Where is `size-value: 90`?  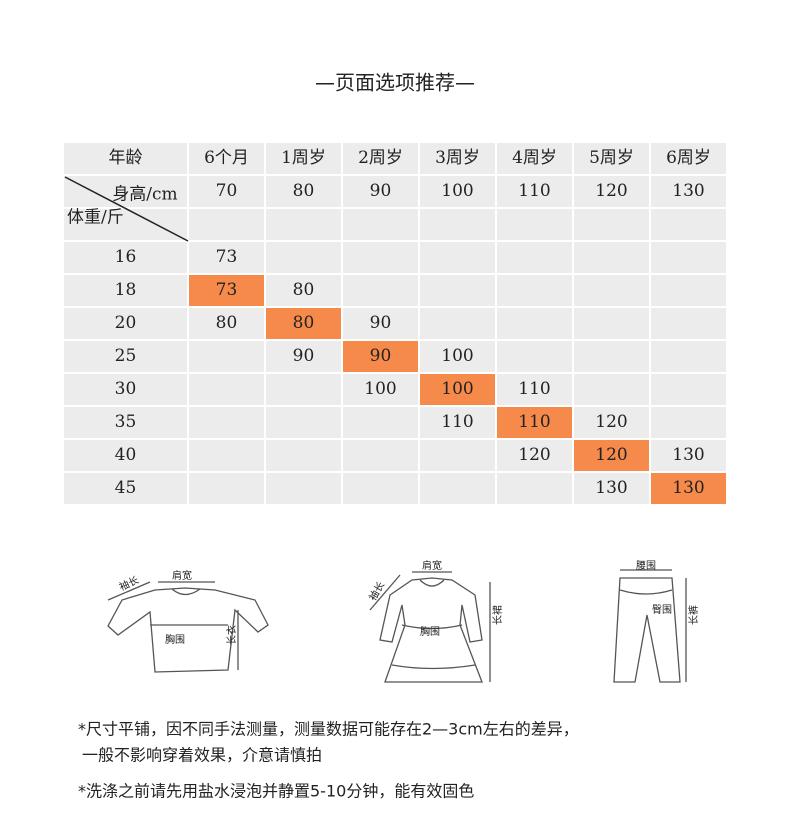
size-value: 90 is located at coordinates (304, 356).